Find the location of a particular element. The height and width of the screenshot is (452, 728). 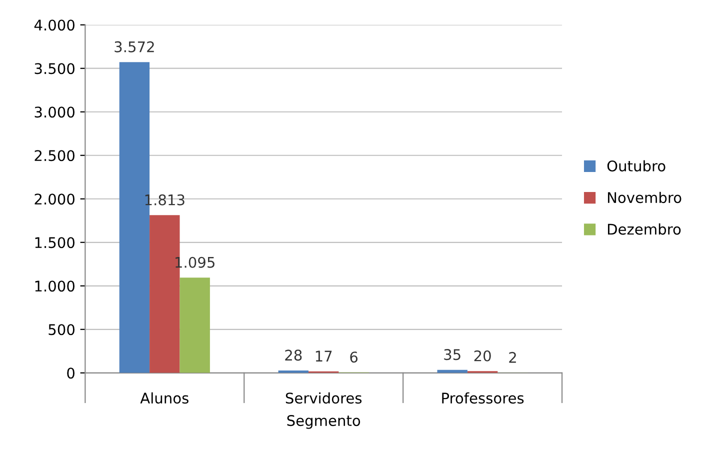

y-tick-label: 0 is located at coordinates (70, 373).